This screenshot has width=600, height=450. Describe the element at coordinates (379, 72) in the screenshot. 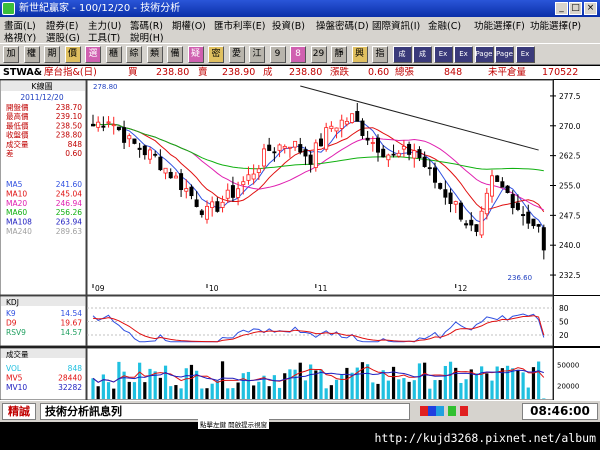

I see `change-value: 0.60` at that location.